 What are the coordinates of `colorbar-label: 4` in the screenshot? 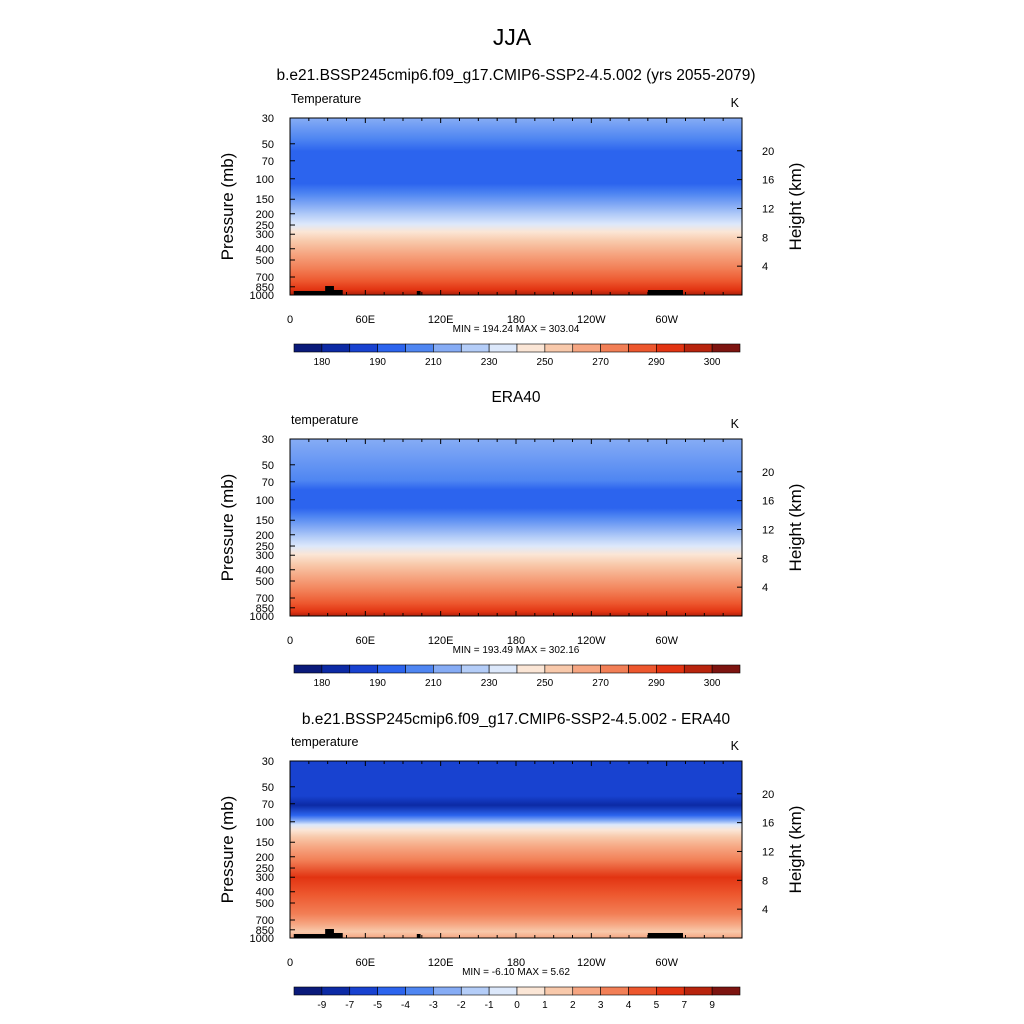 It's located at (629, 1005).